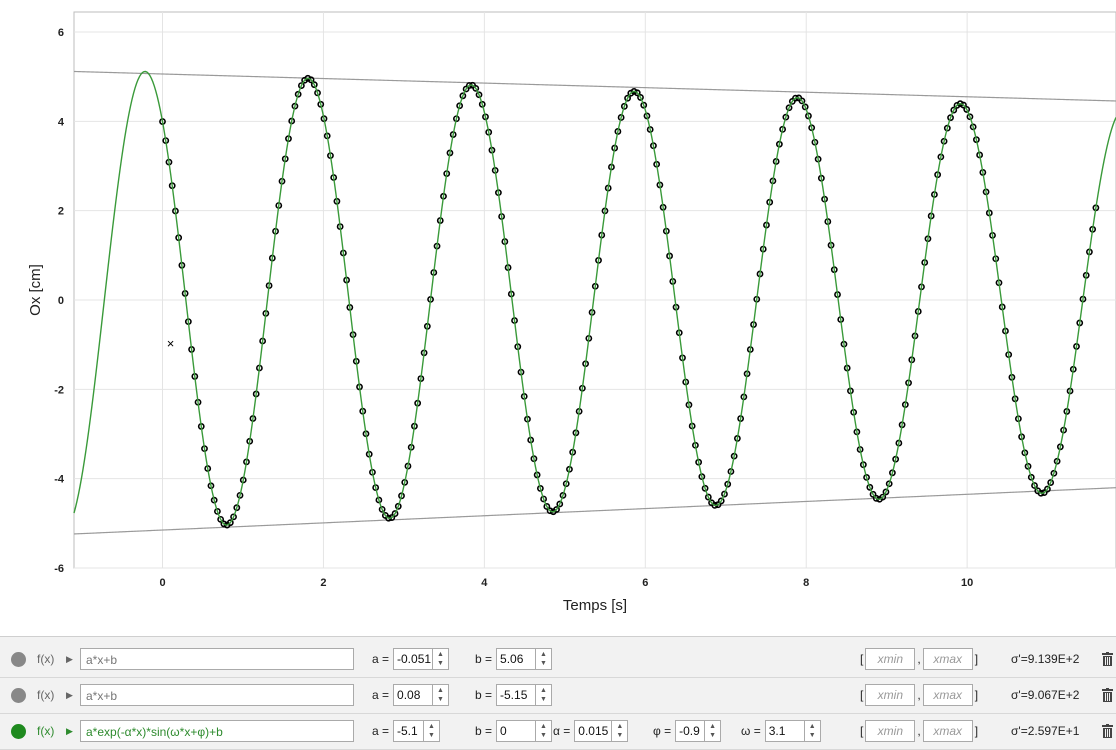 The width and height of the screenshot is (1116, 750). I want to click on sigma-value: σ'=9.067E+2, so click(1045, 695).